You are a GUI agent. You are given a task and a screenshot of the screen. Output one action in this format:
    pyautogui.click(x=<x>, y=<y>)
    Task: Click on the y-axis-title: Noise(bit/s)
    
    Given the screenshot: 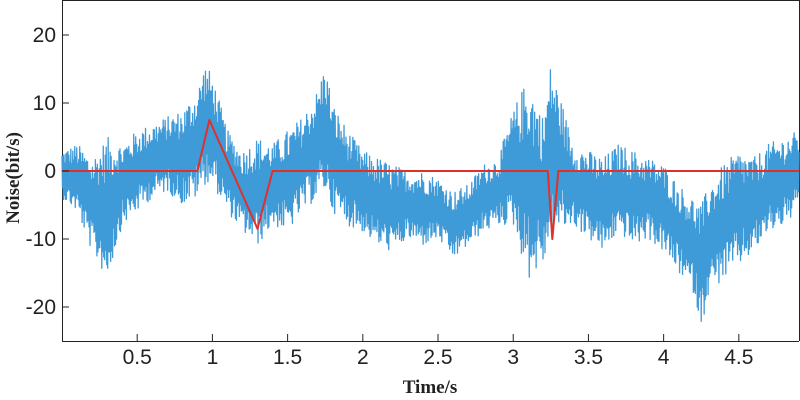 What is the action you would take?
    pyautogui.click(x=13, y=178)
    